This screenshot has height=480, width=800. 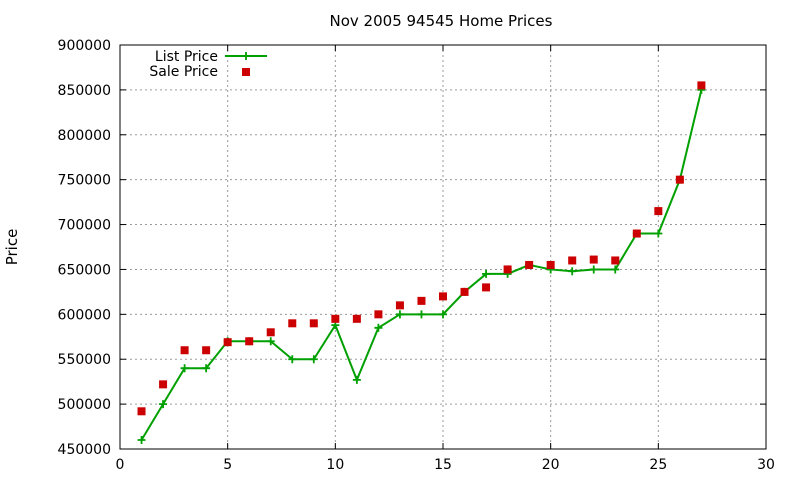 I want to click on x-tick-label: 25, so click(x=658, y=465).